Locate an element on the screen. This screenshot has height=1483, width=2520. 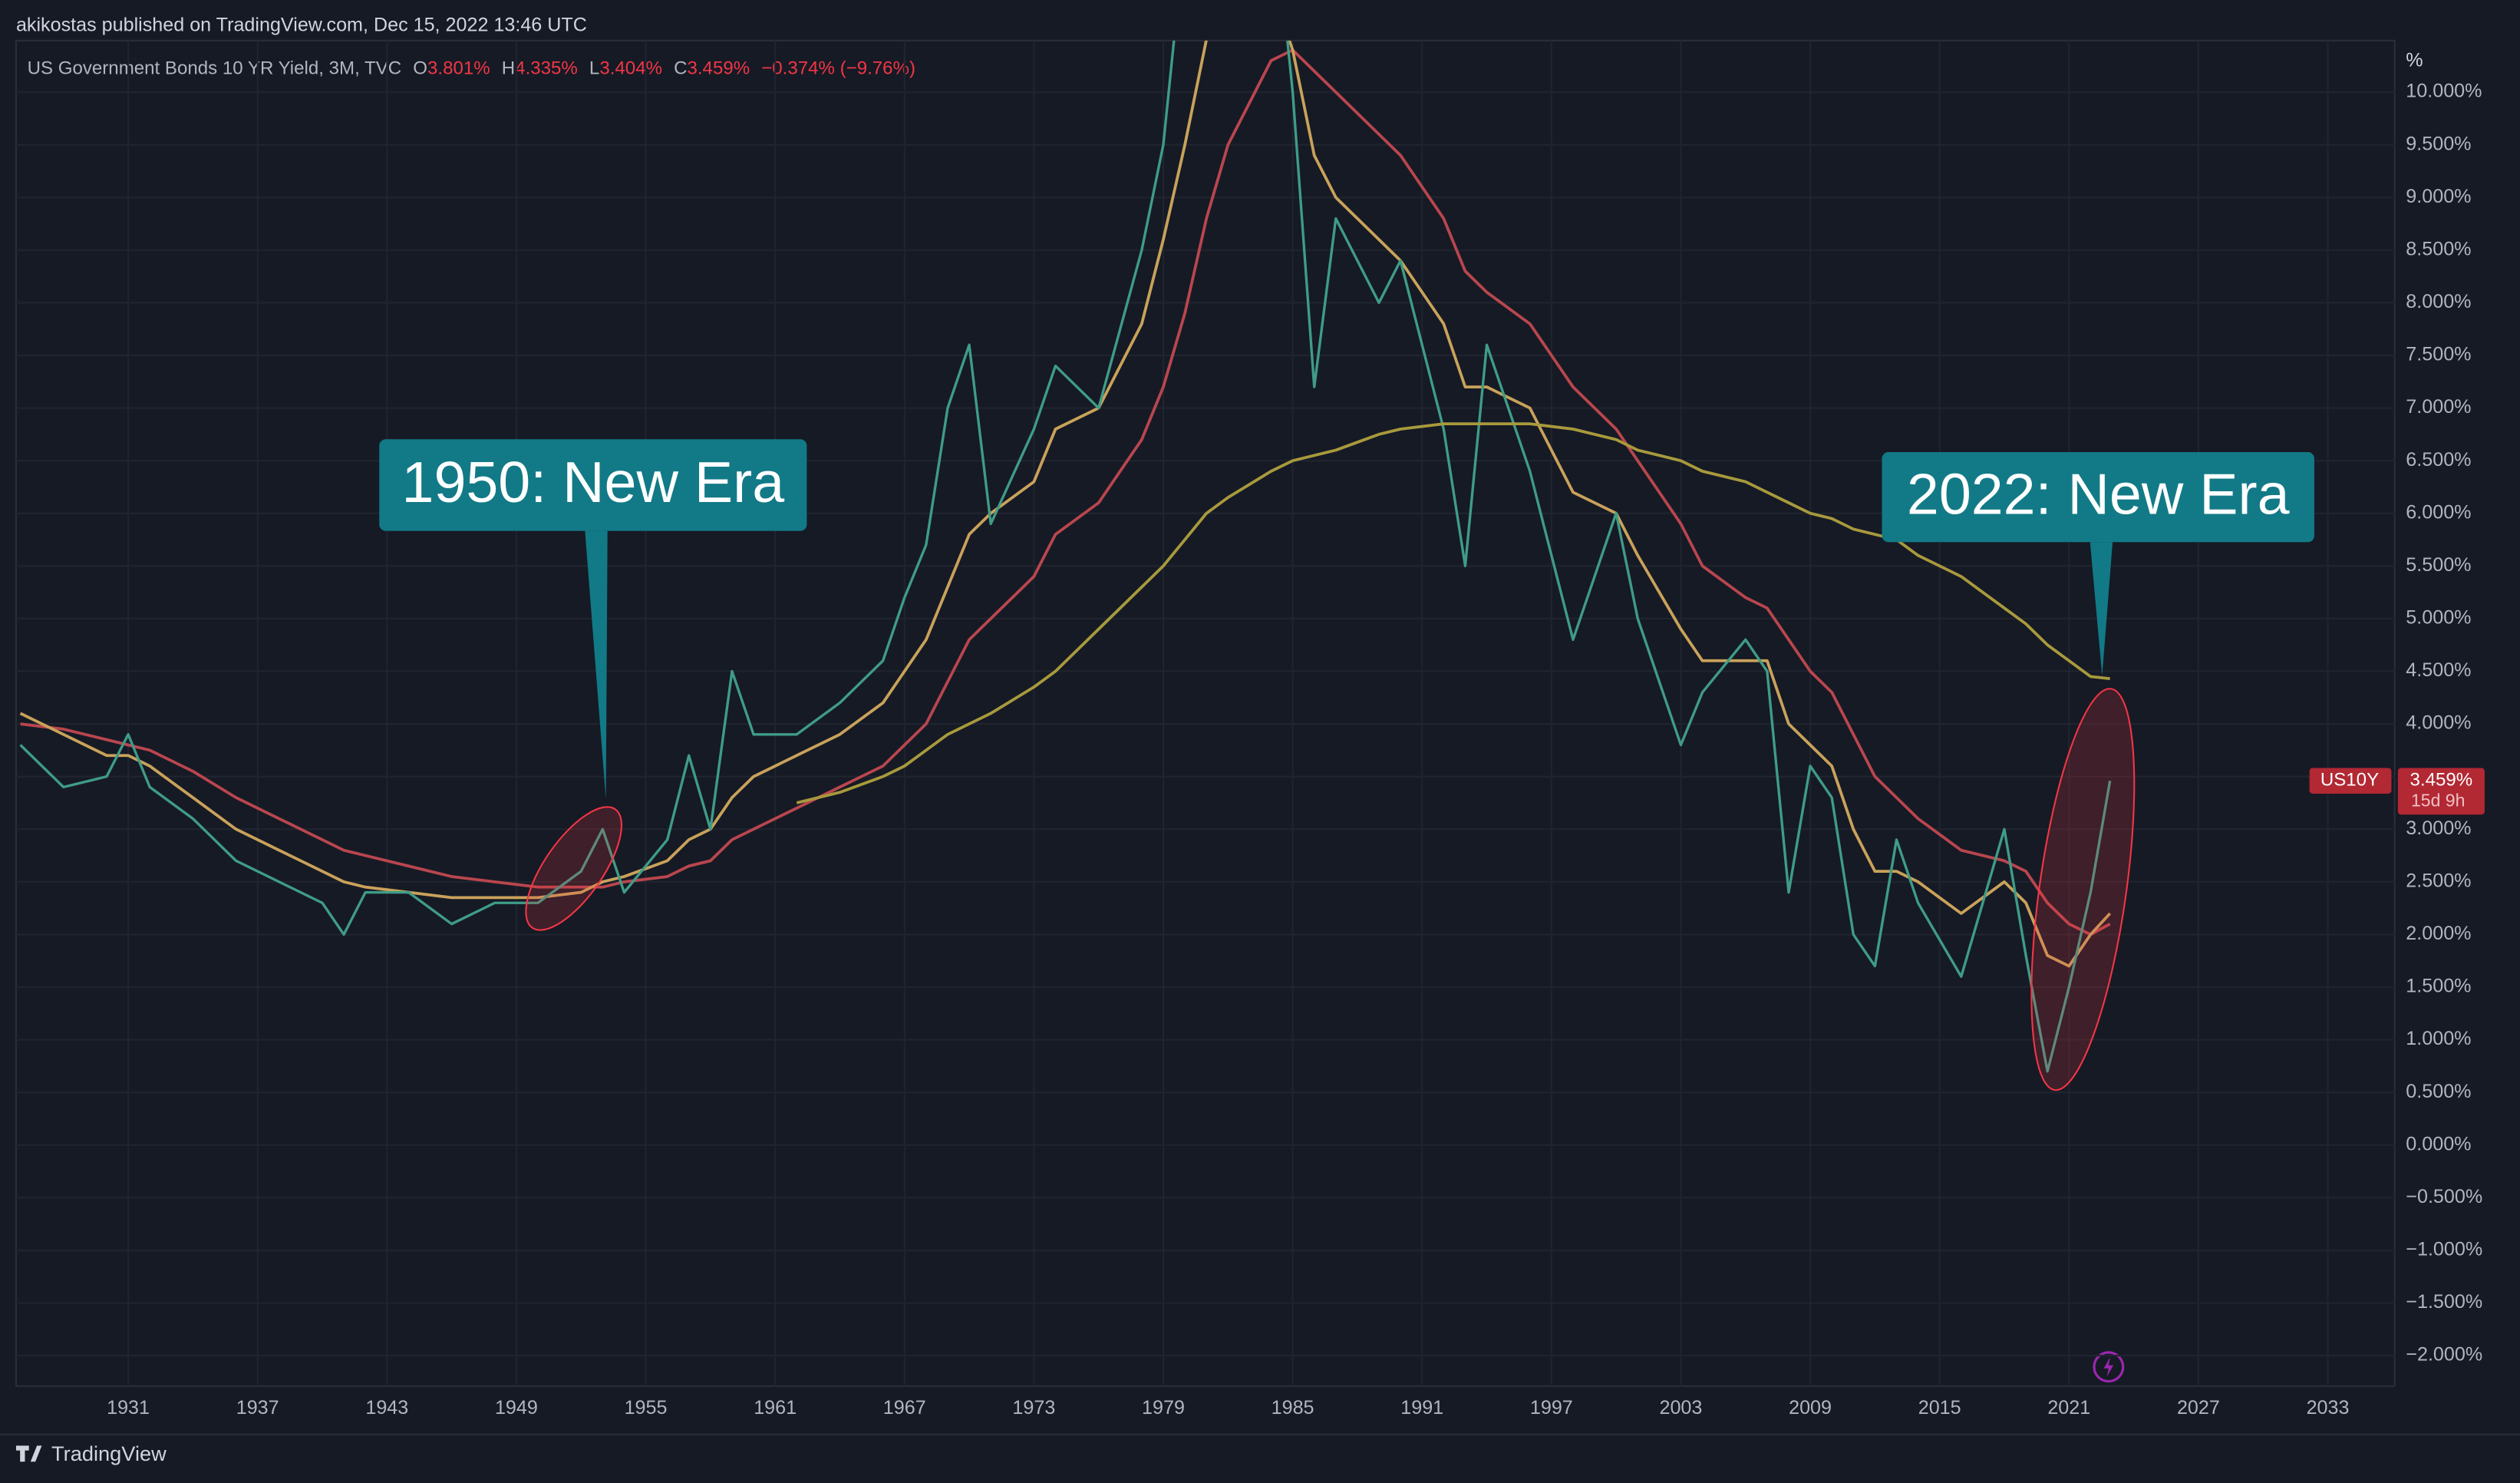
y-tick-label: 6.500% is located at coordinates (2438, 460).